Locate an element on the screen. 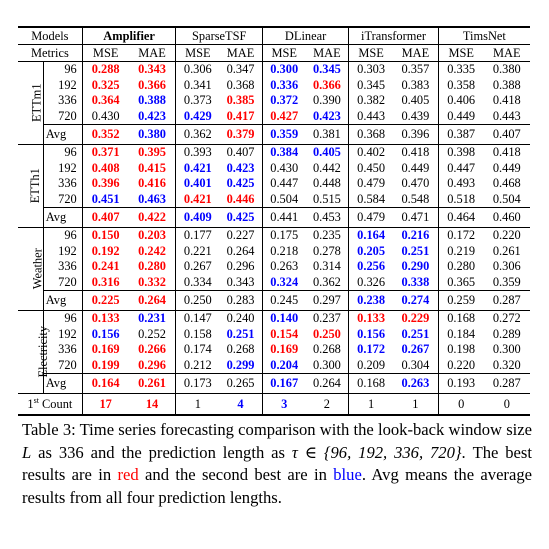  value-cell-mse: 0.205 is located at coordinates (371, 250).